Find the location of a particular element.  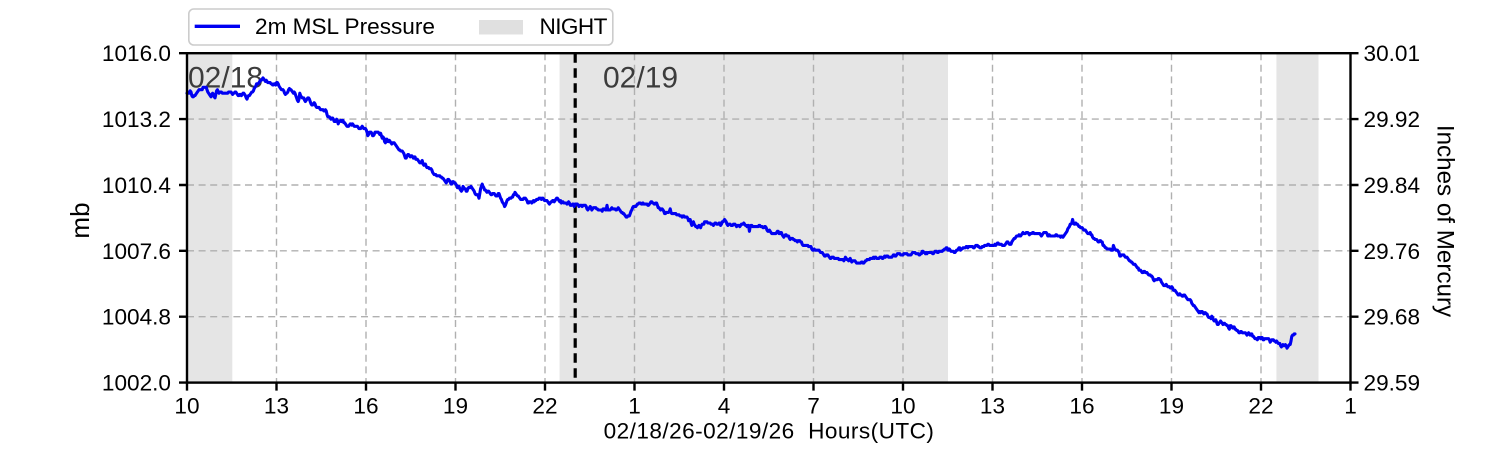

svg-text: 29.59 is located at coordinates (1392, 383).